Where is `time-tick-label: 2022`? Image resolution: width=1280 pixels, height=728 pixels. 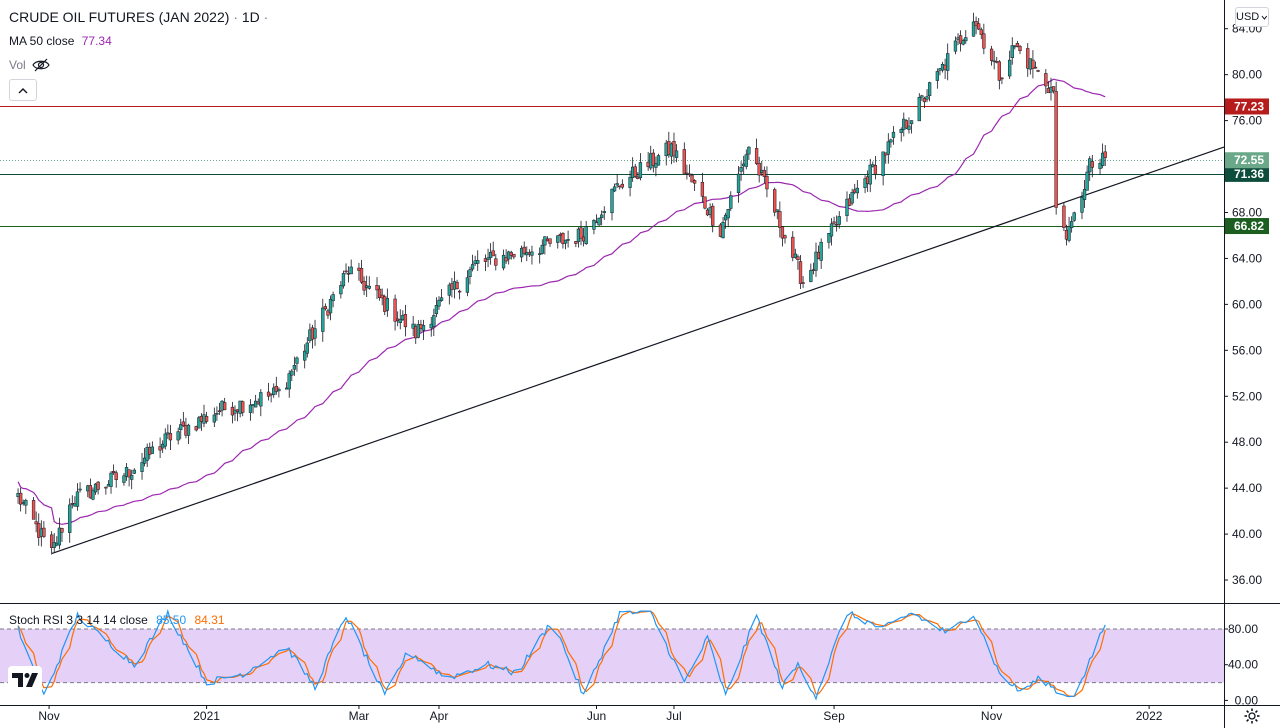 time-tick-label: 2022 is located at coordinates (1149, 716).